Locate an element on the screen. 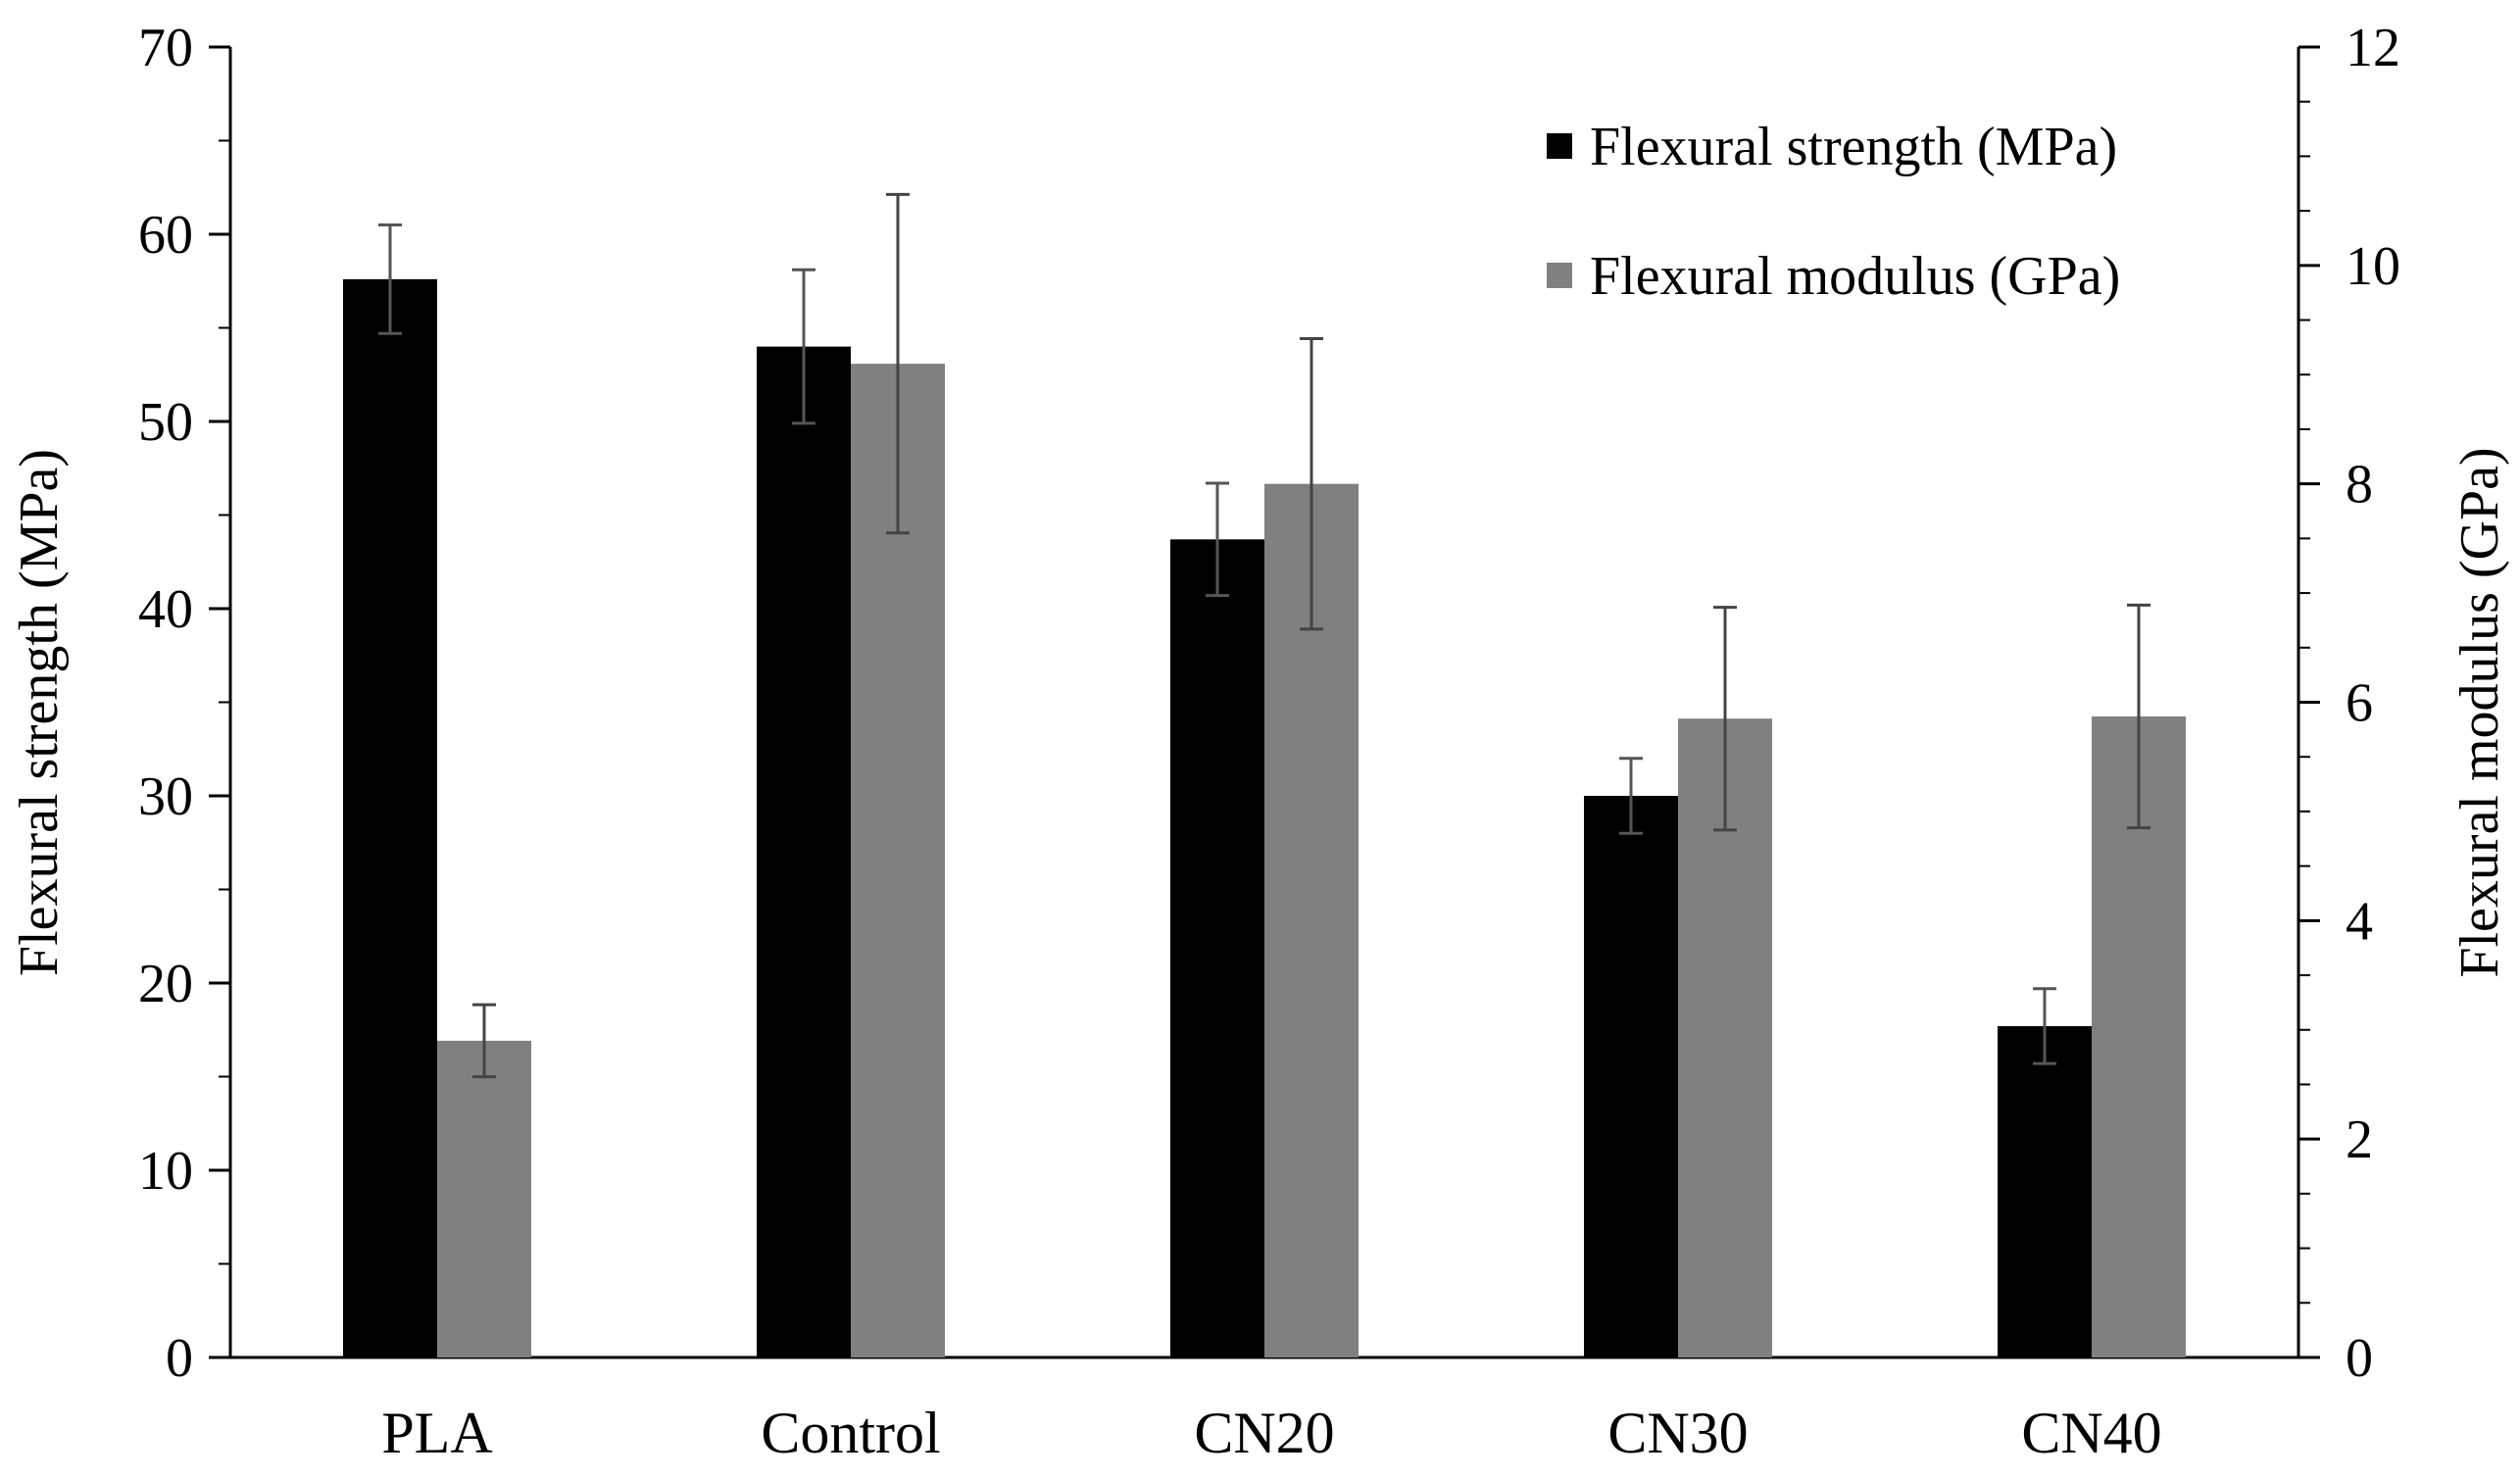 Image resolution: width=2520 pixels, height=1478 pixels. legend-swatch-modulus is located at coordinates (1559, 275).